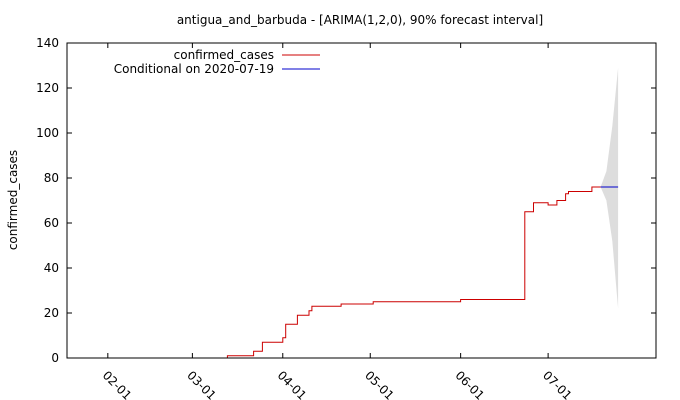 Image resolution: width=680 pixels, height=400 pixels. I want to click on x-tick-label: 05-01, so click(379, 384).